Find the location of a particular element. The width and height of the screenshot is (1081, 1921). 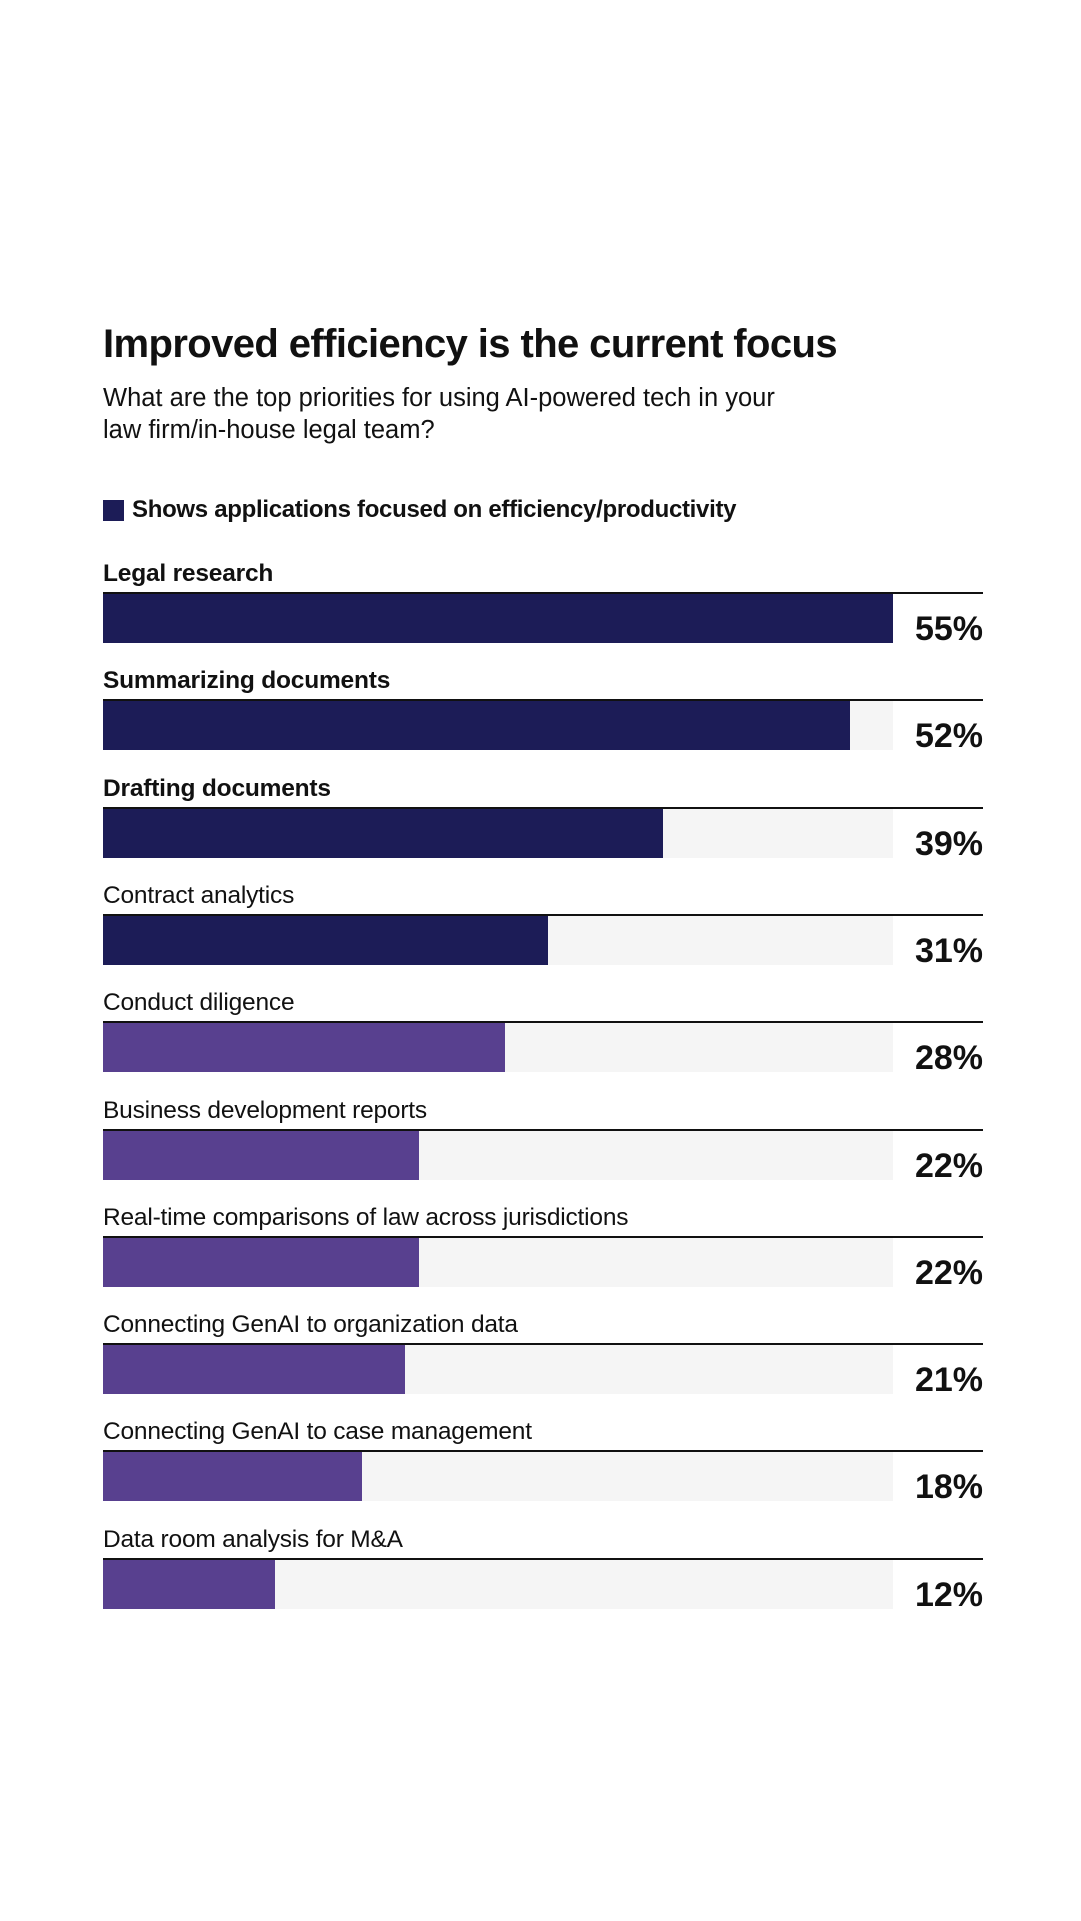

value-label: 55% is located at coordinates (948, 629).